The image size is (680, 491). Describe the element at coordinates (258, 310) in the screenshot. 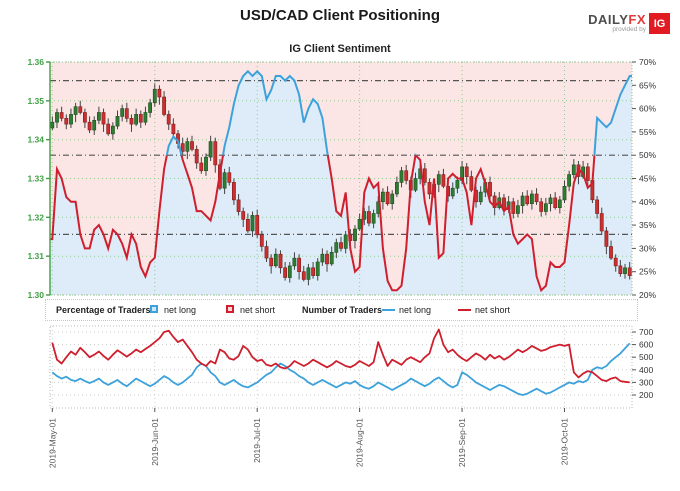

I see `legend-percent-net-short-label: net short` at that location.